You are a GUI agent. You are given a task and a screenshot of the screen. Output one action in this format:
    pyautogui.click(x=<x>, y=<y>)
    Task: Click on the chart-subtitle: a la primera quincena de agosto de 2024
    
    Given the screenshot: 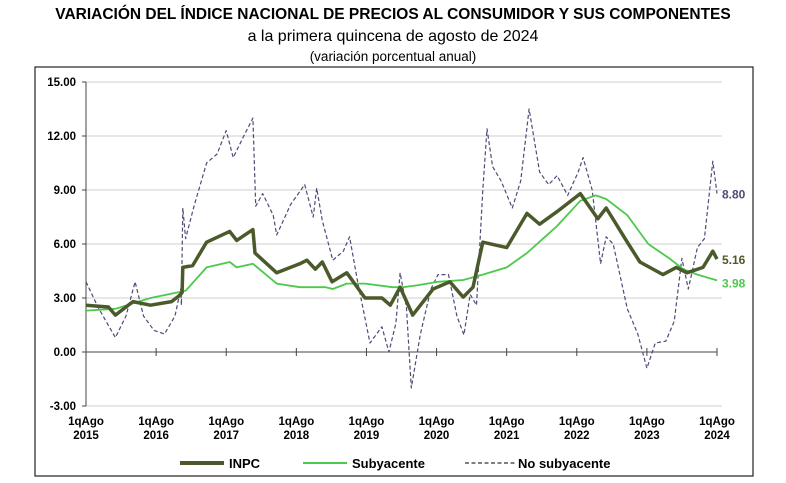 What is the action you would take?
    pyautogui.click(x=393, y=36)
    